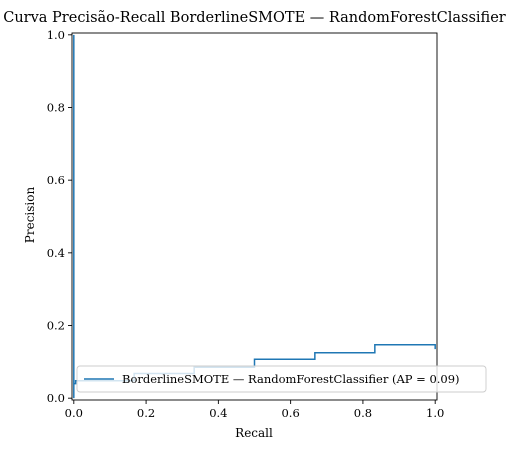 Image resolution: width=509 pixels, height=449 pixels. Describe the element at coordinates (56, 107) in the screenshot. I see `y-tick-label: 0.8` at that location.